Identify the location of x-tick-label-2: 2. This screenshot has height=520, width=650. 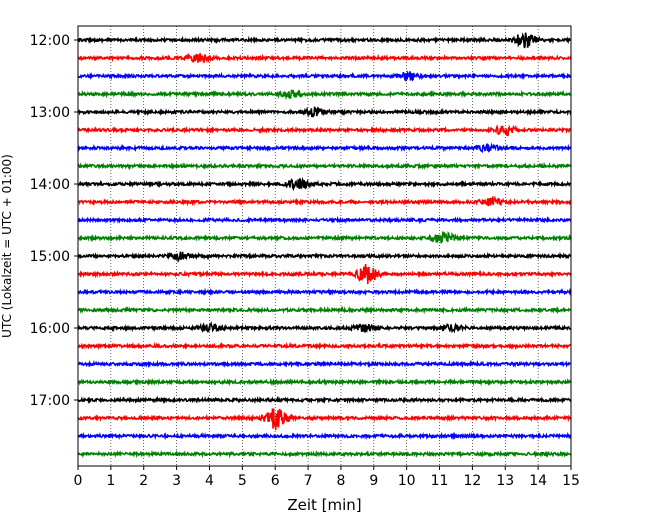
(143, 481).